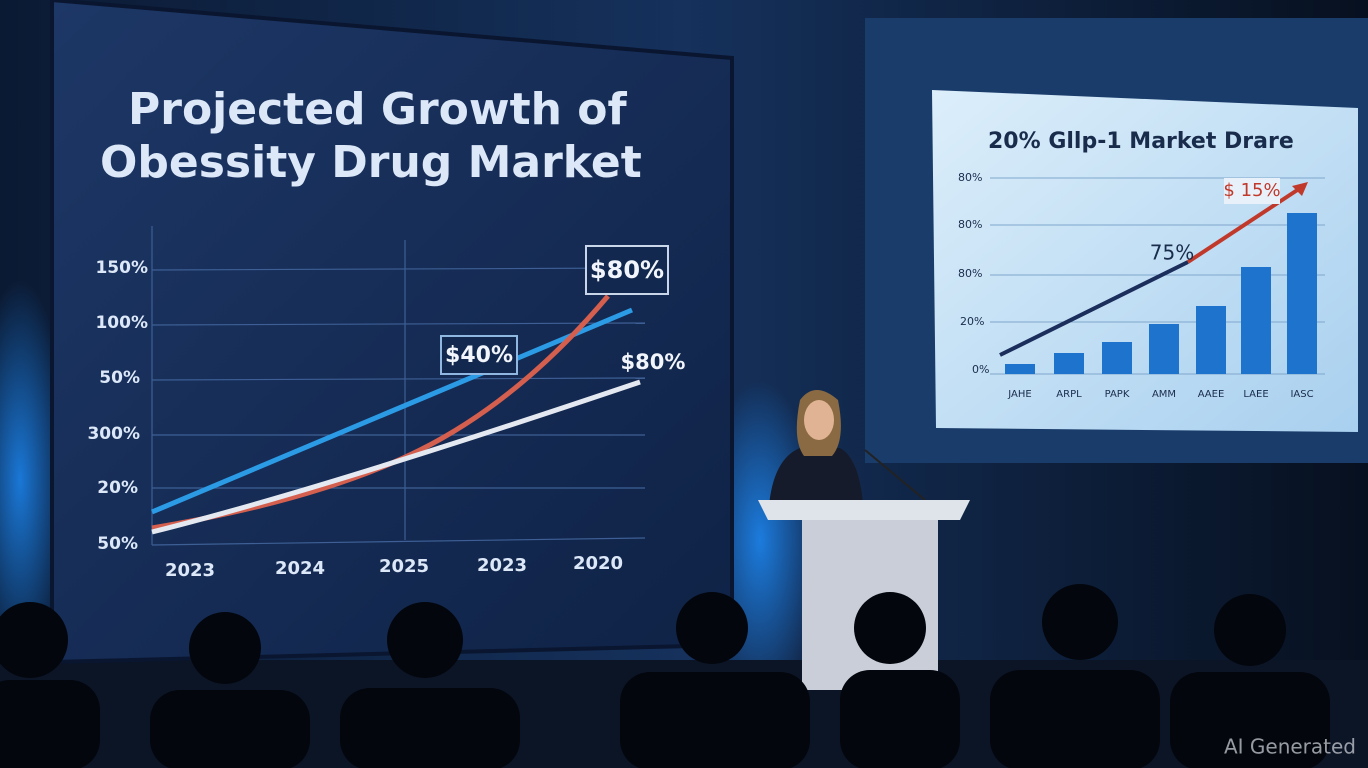 This screenshot has height=768, width=1368. What do you see at coordinates (1141, 141) in the screenshot?
I see `right-title: 20% Gllp-1 Market Drare` at bounding box center [1141, 141].